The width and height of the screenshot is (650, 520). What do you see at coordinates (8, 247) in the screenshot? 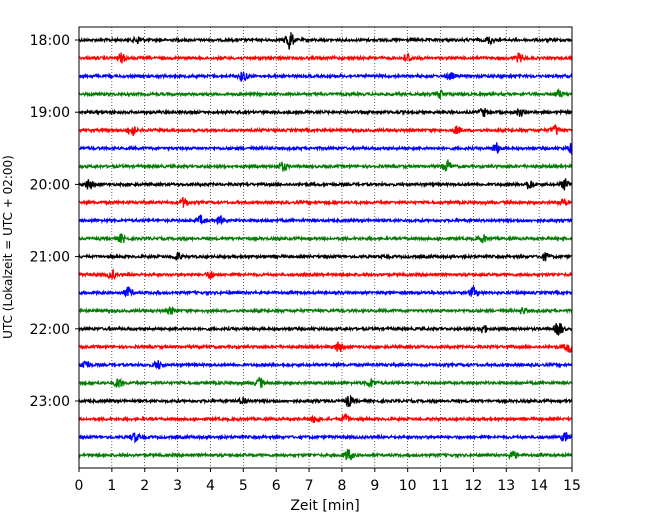
I see `y-axis-label: UTC (Lokalzeit = UTC + 02:00)` at bounding box center [8, 247].